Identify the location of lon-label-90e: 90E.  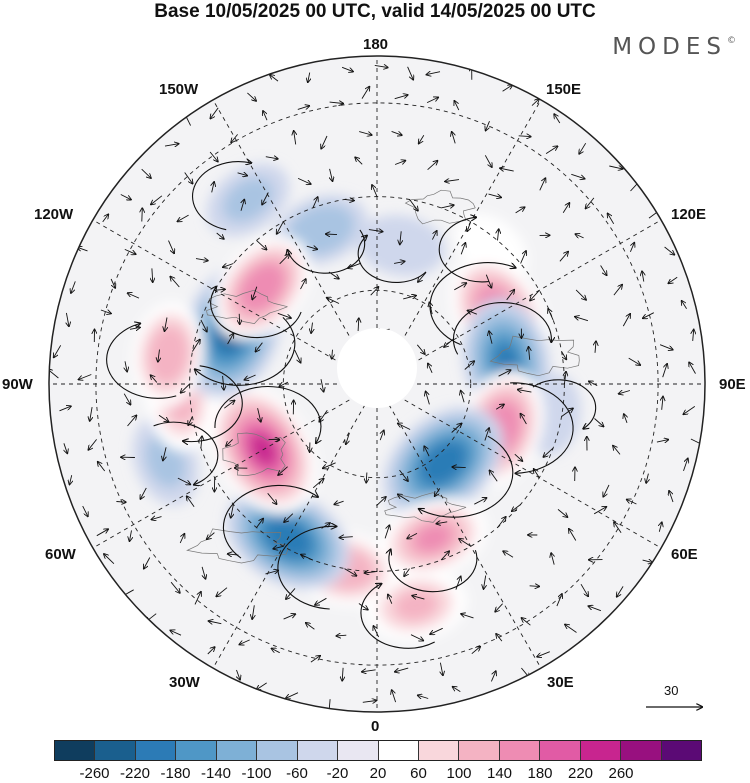
(732, 384).